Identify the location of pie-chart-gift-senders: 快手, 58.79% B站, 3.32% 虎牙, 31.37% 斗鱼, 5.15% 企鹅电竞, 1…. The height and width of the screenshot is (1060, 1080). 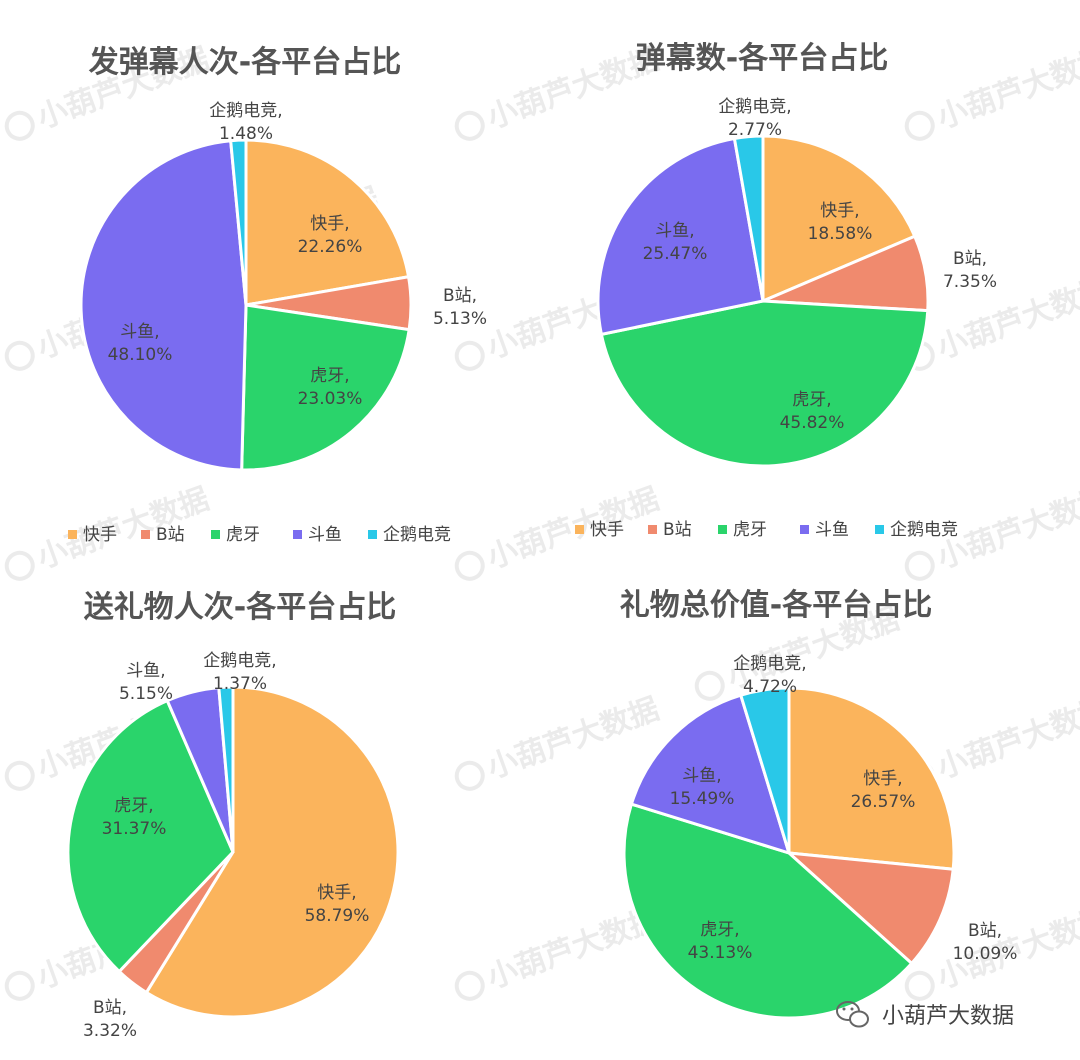
(233, 846).